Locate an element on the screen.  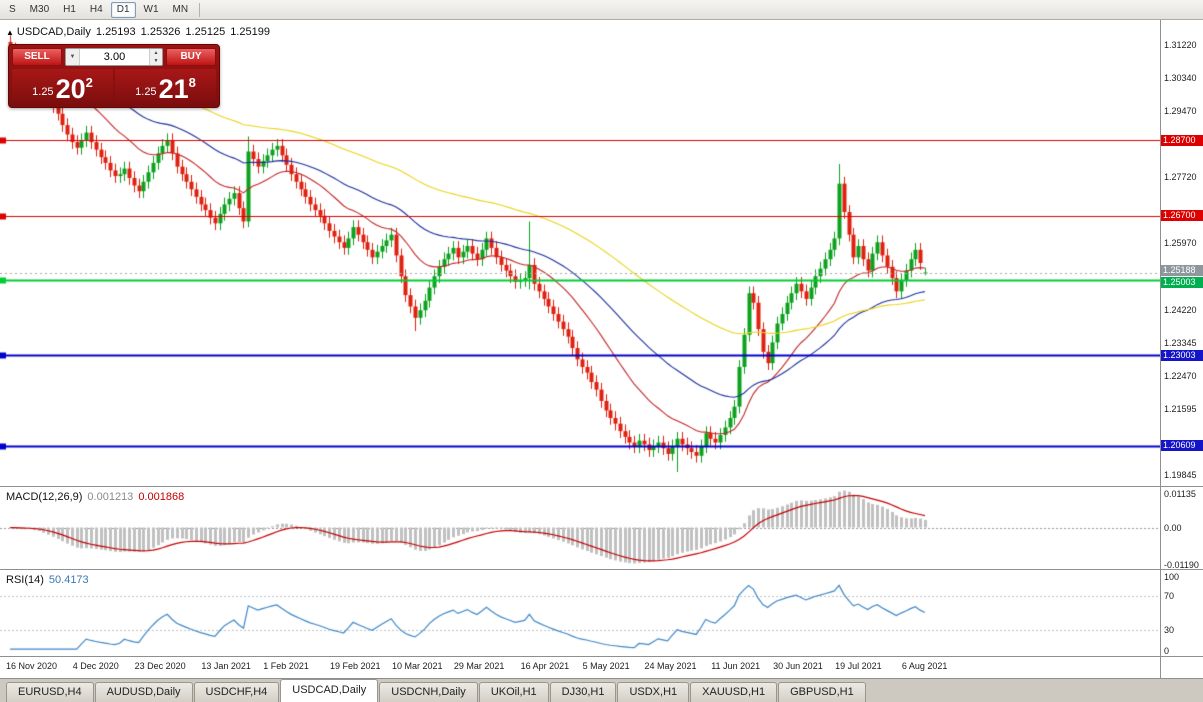
rsi-axis-label: 70 is located at coordinates (1169, 595).